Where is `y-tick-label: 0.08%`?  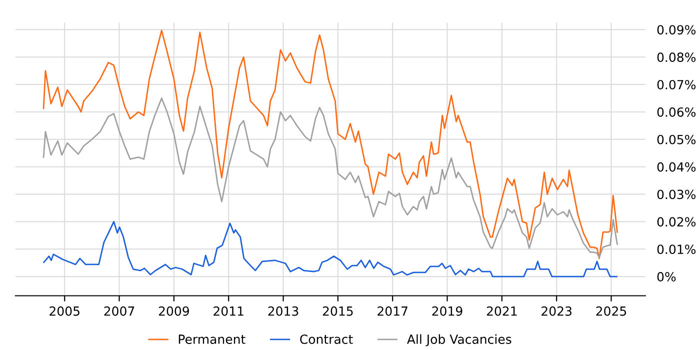 y-tick-label: 0.08% is located at coordinates (676, 57).